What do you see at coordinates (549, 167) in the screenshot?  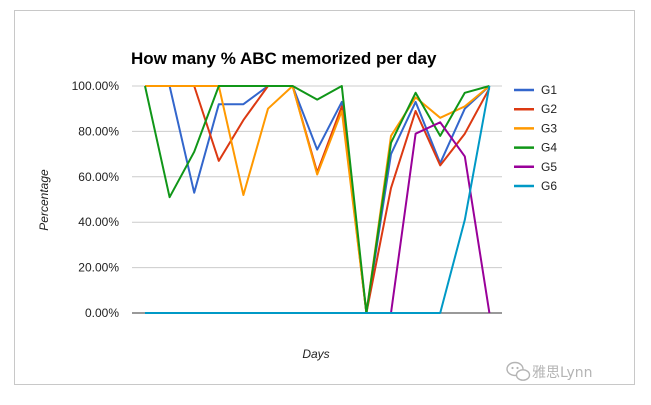 I see `legend-label: G5` at bounding box center [549, 167].